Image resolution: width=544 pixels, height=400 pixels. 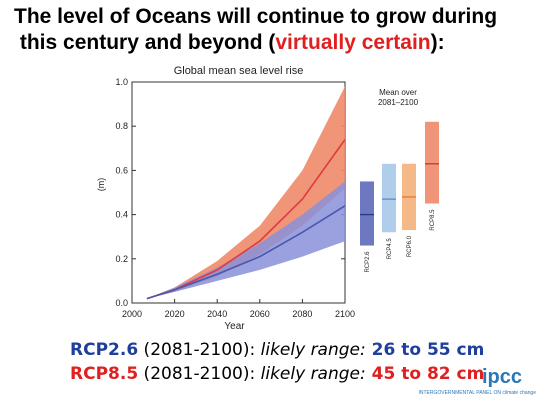 What do you see at coordinates (101, 185) in the screenshot?
I see `y-axis-label: (m)` at bounding box center [101, 185].